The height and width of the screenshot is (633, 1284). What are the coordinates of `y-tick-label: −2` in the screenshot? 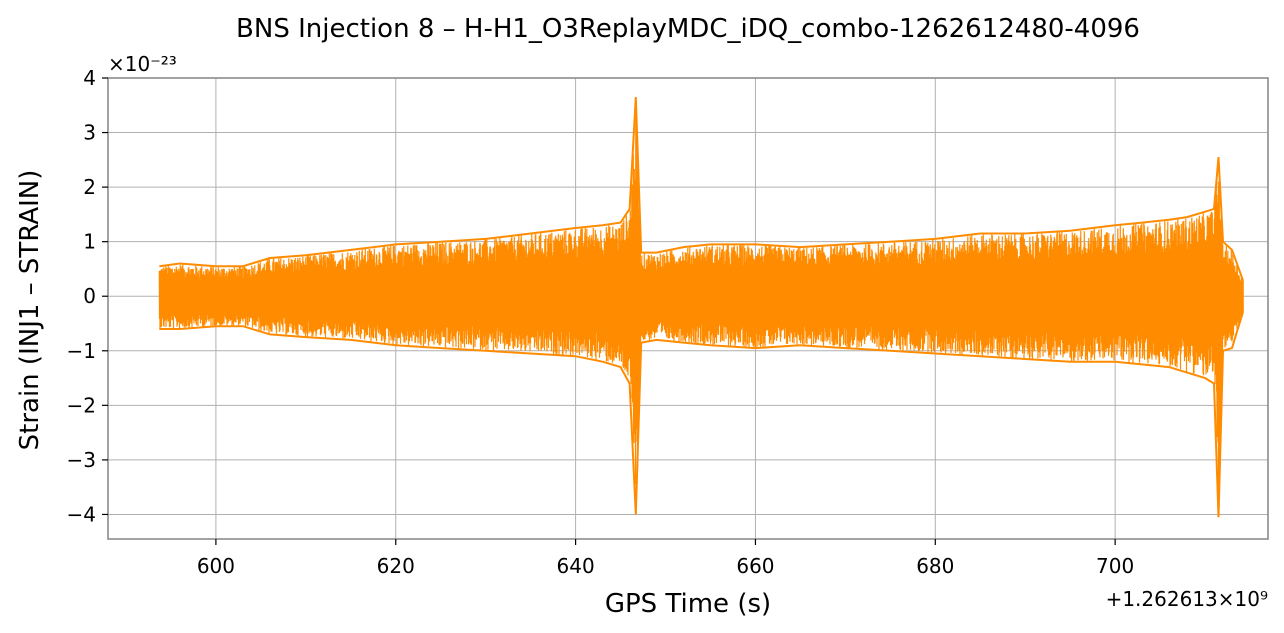 It's located at (81, 405).